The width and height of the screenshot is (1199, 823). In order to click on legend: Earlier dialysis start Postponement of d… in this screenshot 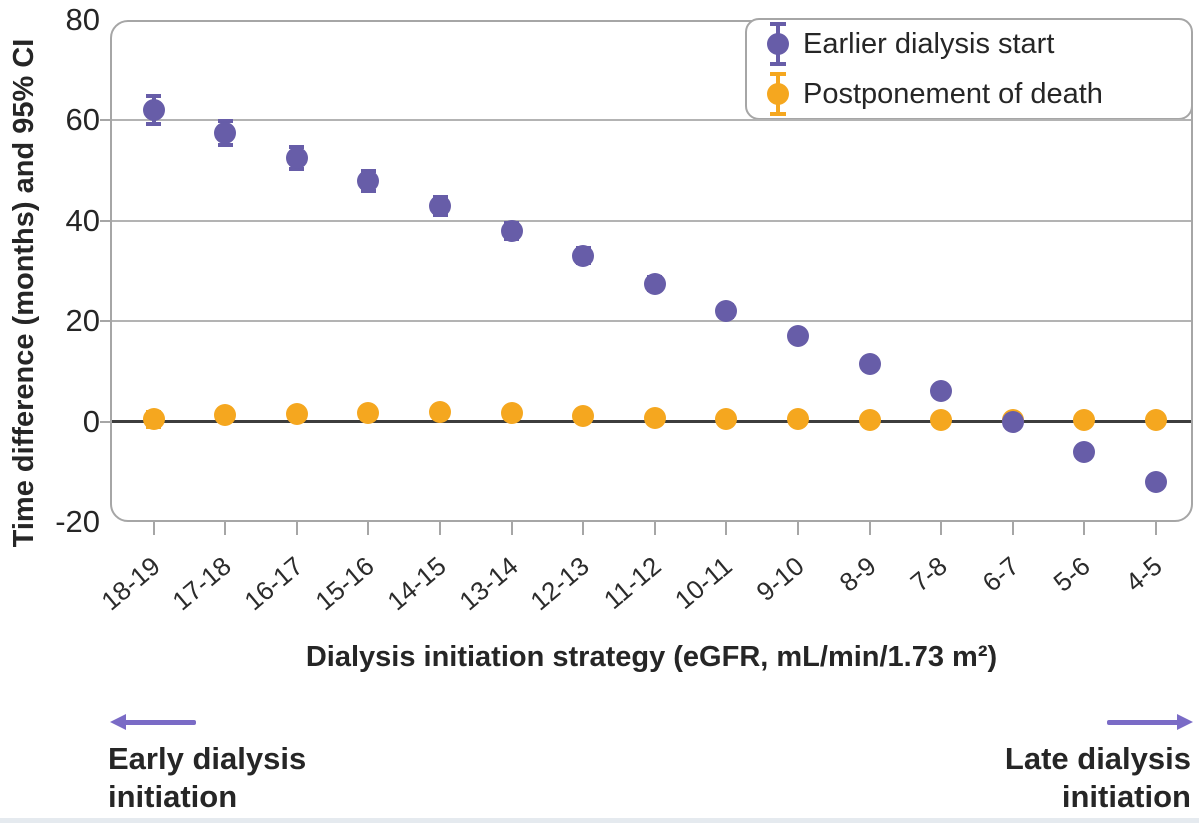, I will do `click(969, 69)`.